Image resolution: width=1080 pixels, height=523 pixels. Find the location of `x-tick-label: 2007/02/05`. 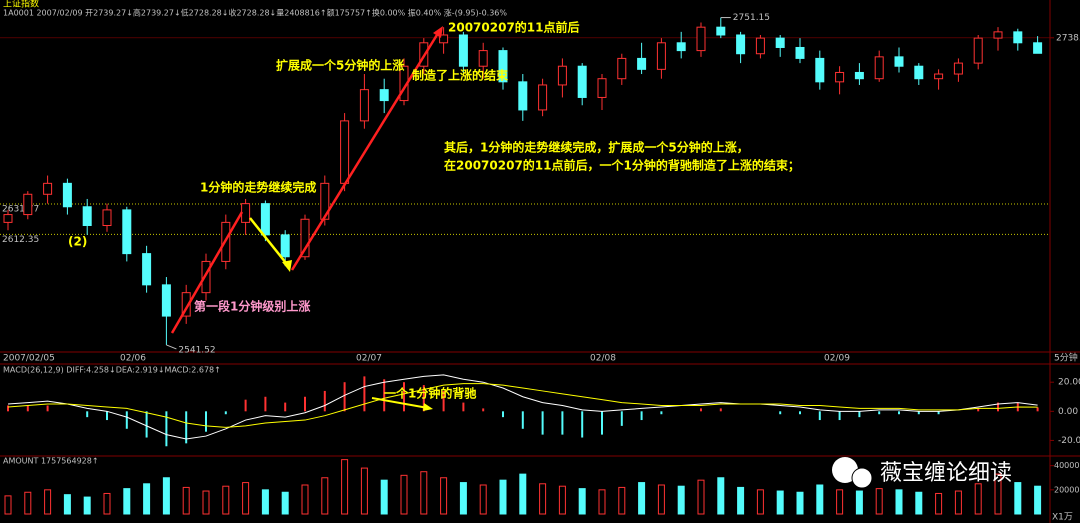

x-tick-label: 2007/02/05 is located at coordinates (29, 359).